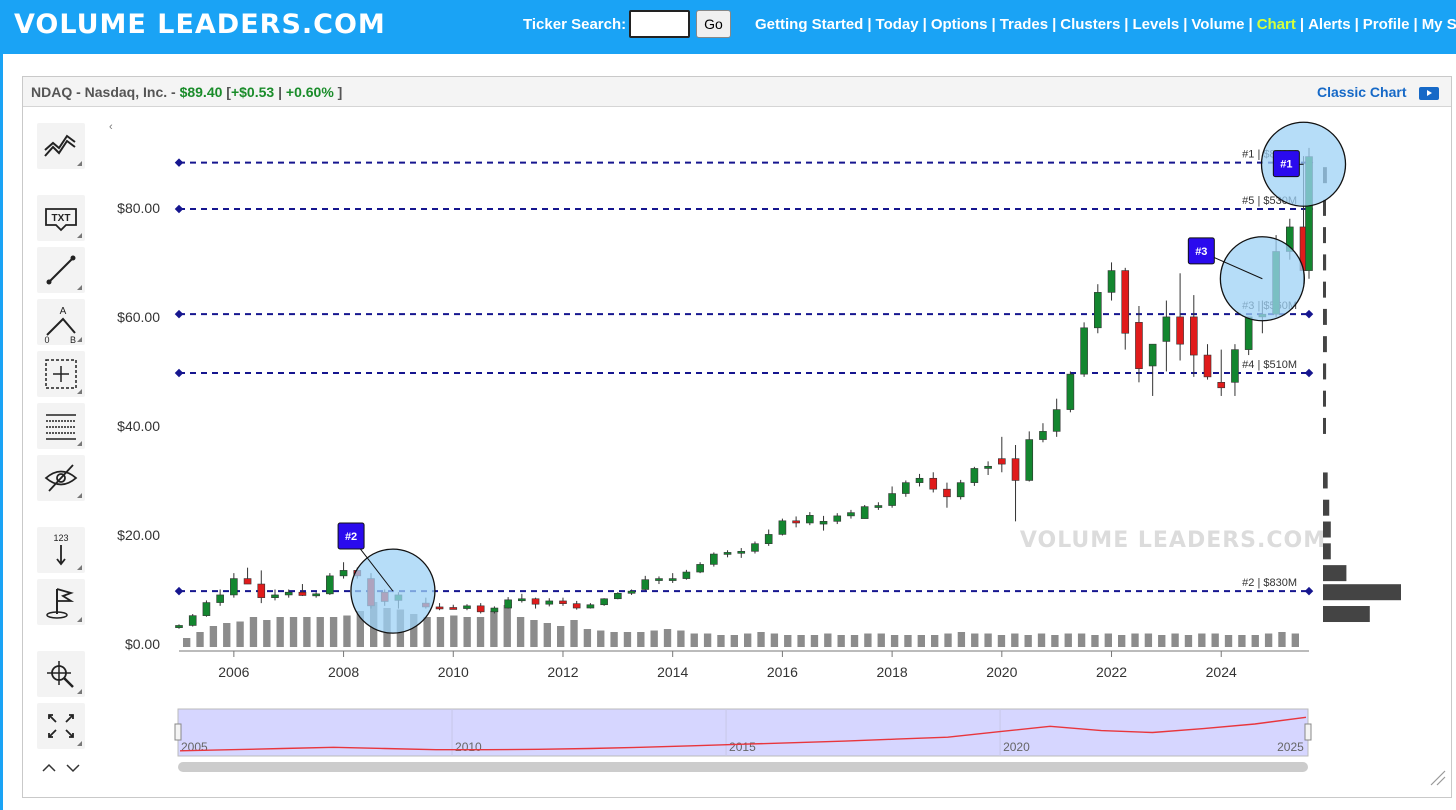 The image size is (1456, 810). I want to click on text-tool-label: TXT, so click(61, 218).